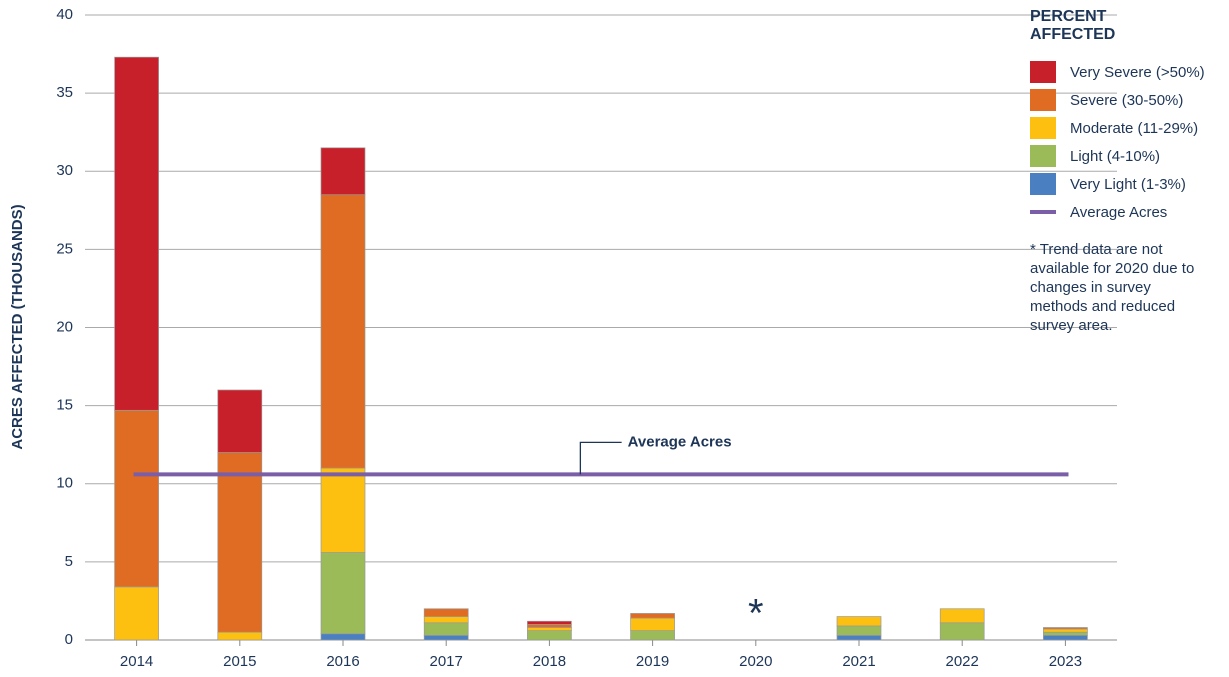 The image size is (1229, 677). What do you see at coordinates (756, 614) in the screenshot?
I see `missing-marker: *` at bounding box center [756, 614].